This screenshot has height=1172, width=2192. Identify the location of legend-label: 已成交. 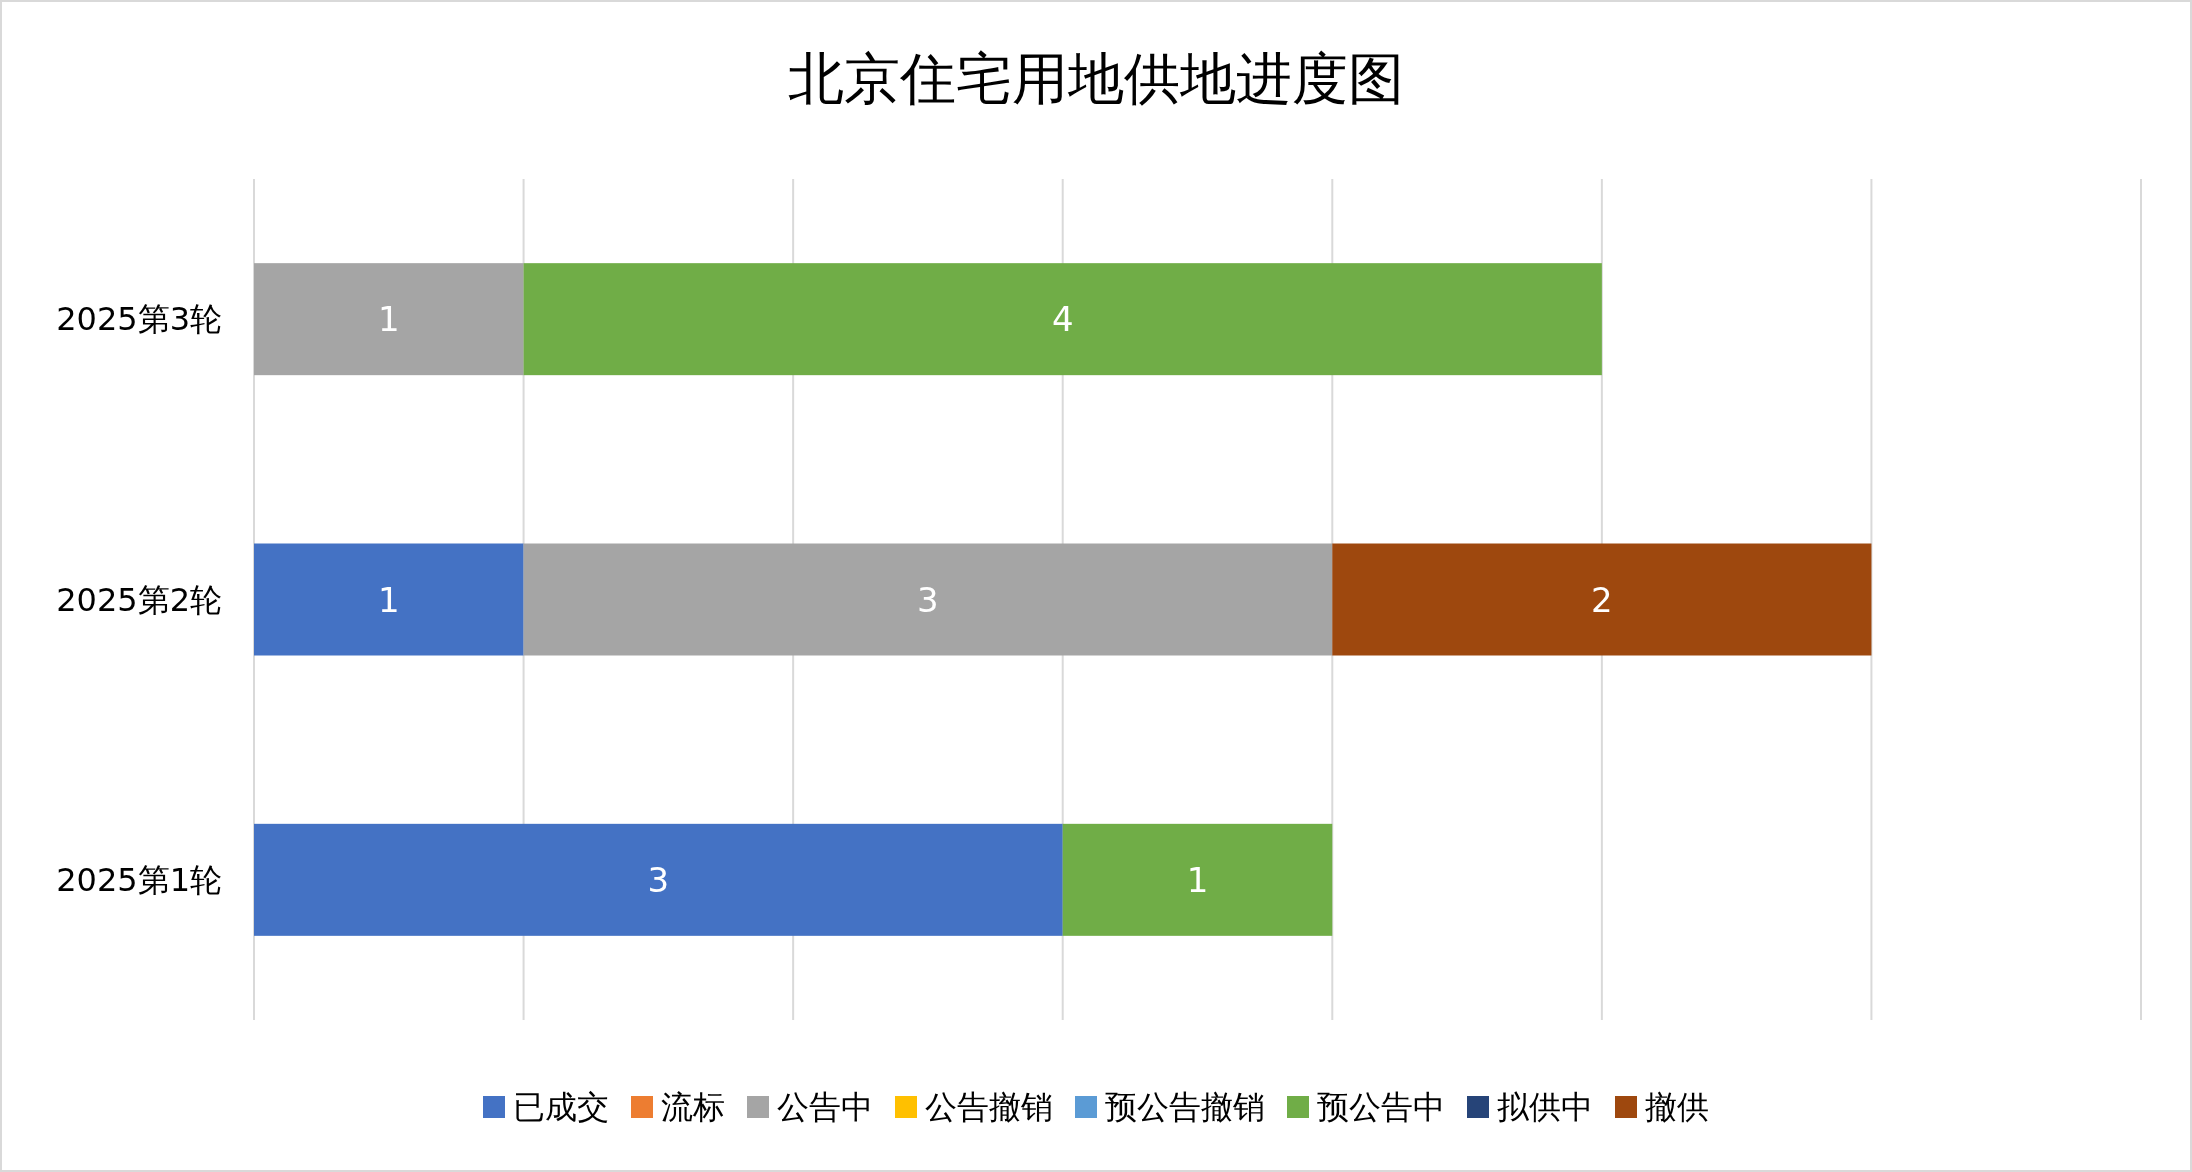
(561, 1107).